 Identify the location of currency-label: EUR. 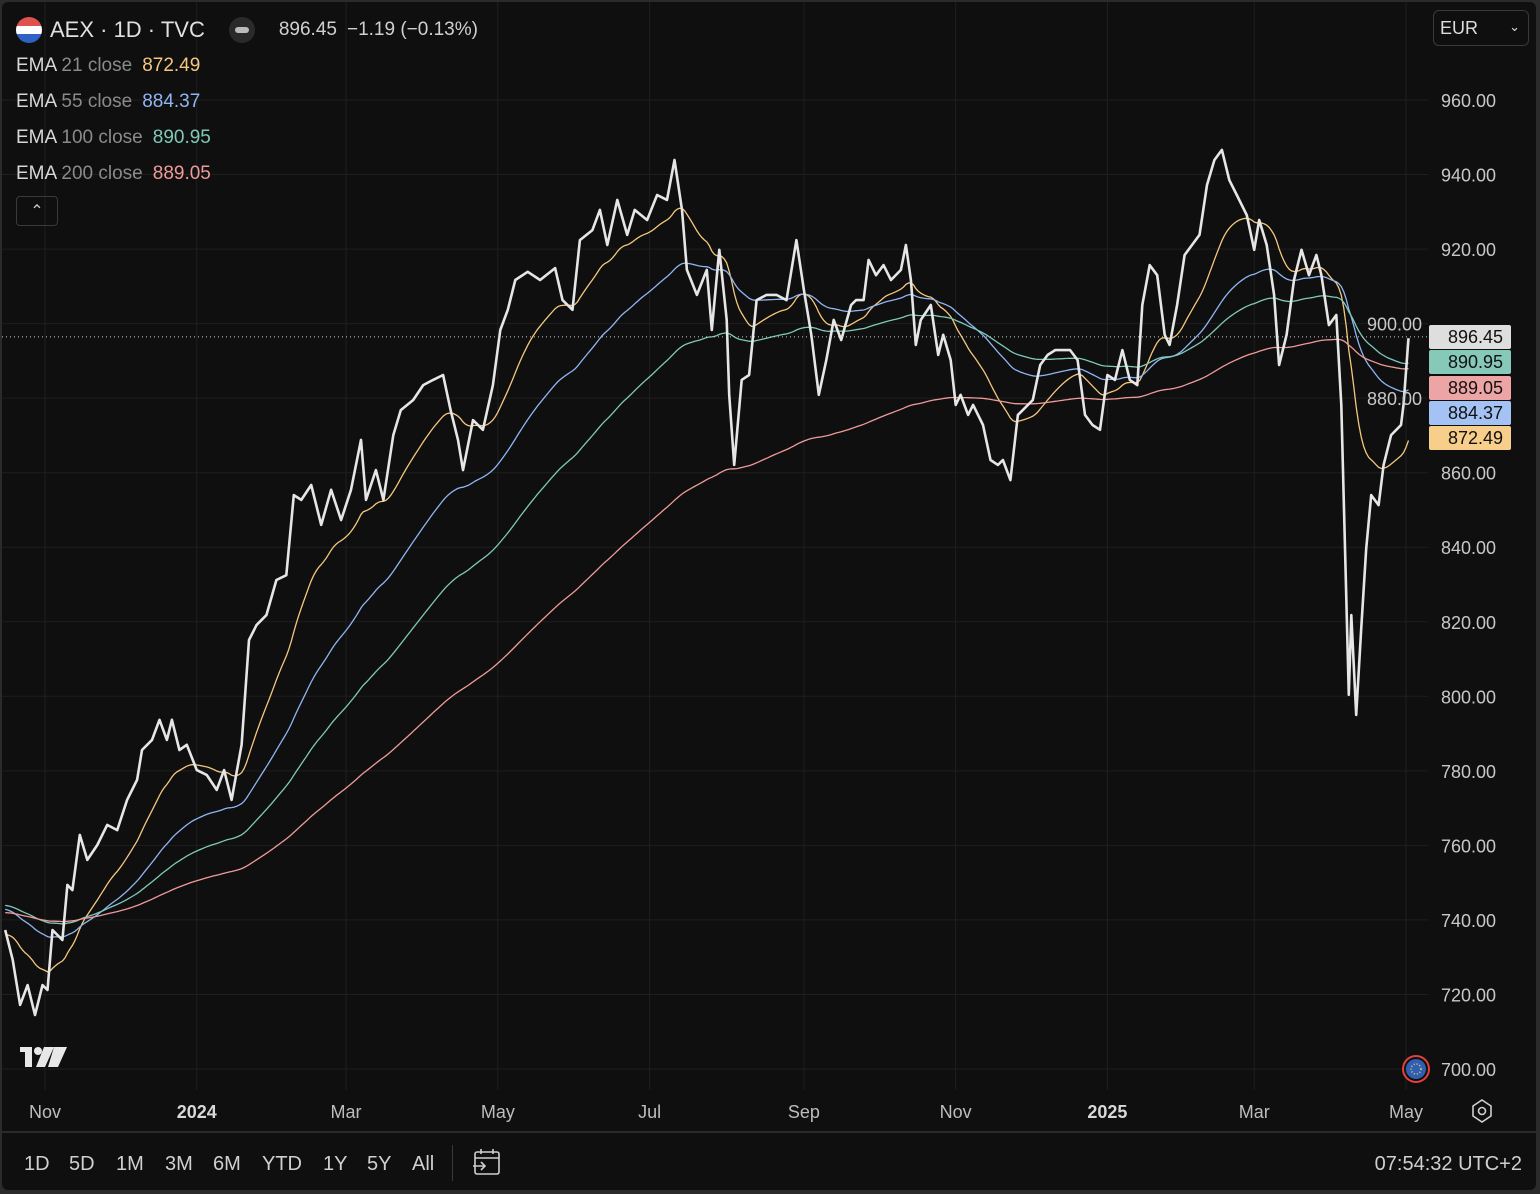
(1459, 28).